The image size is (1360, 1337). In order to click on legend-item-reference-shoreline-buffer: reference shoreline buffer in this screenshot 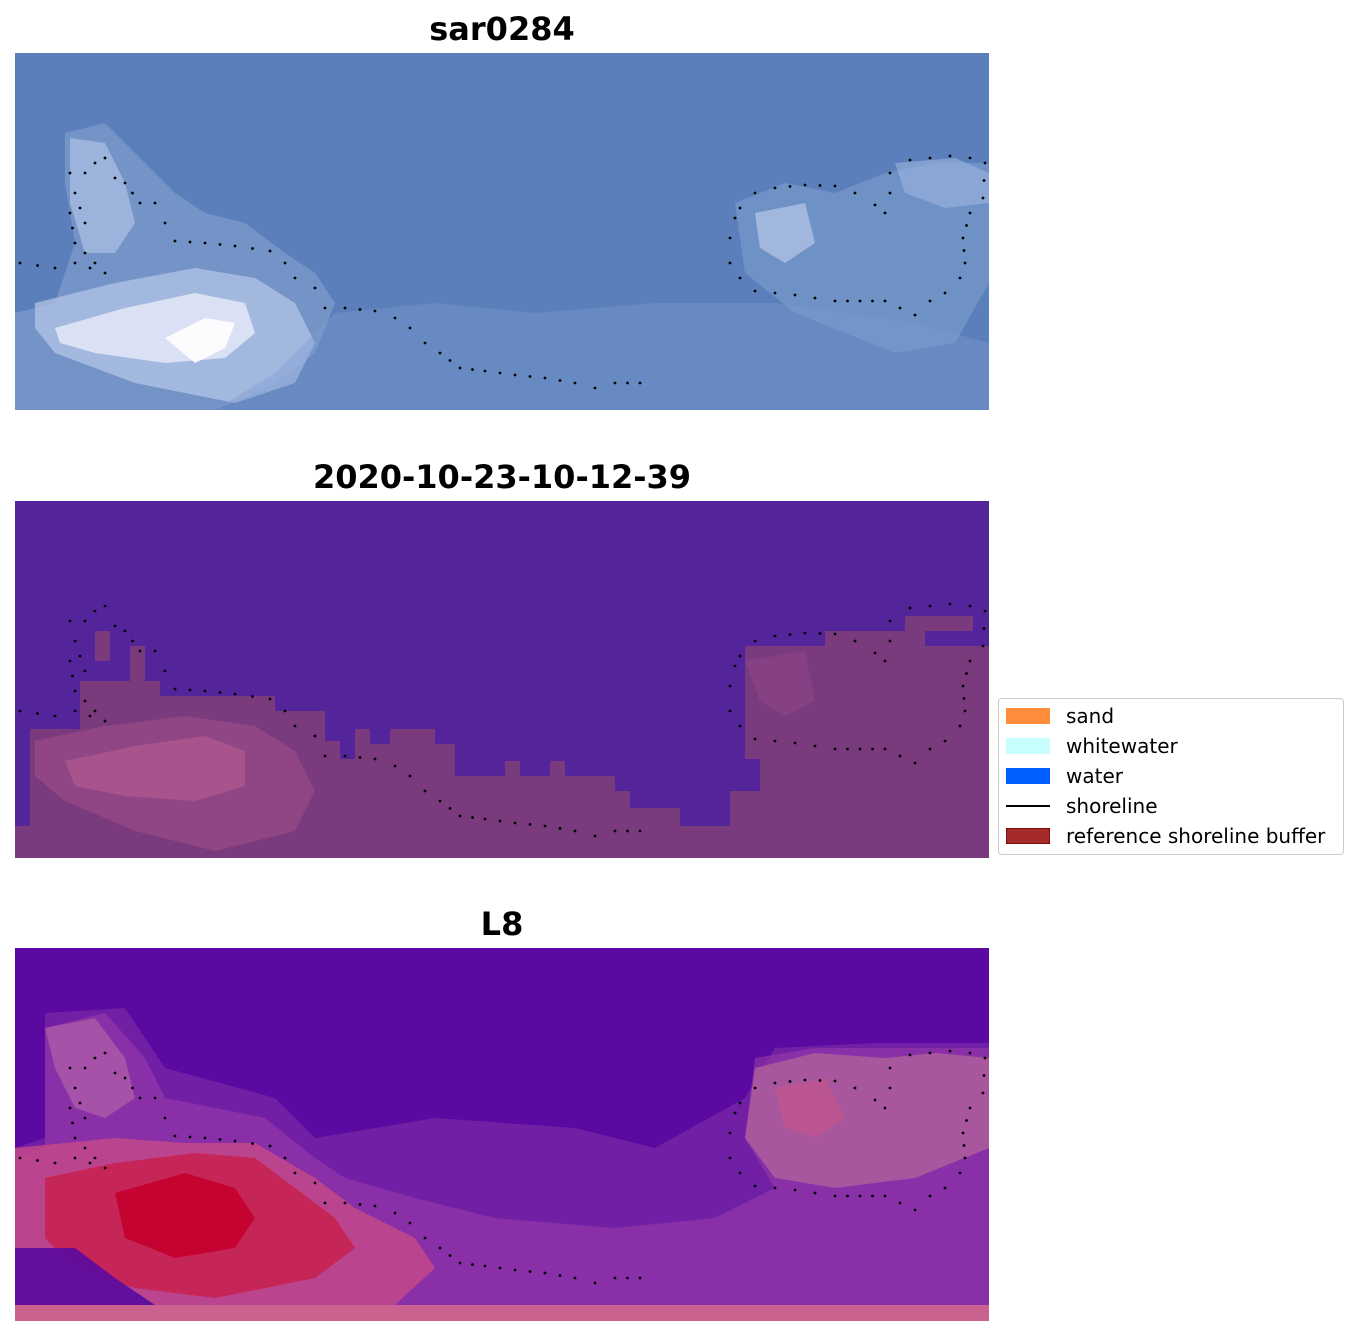, I will do `click(1165, 836)`.